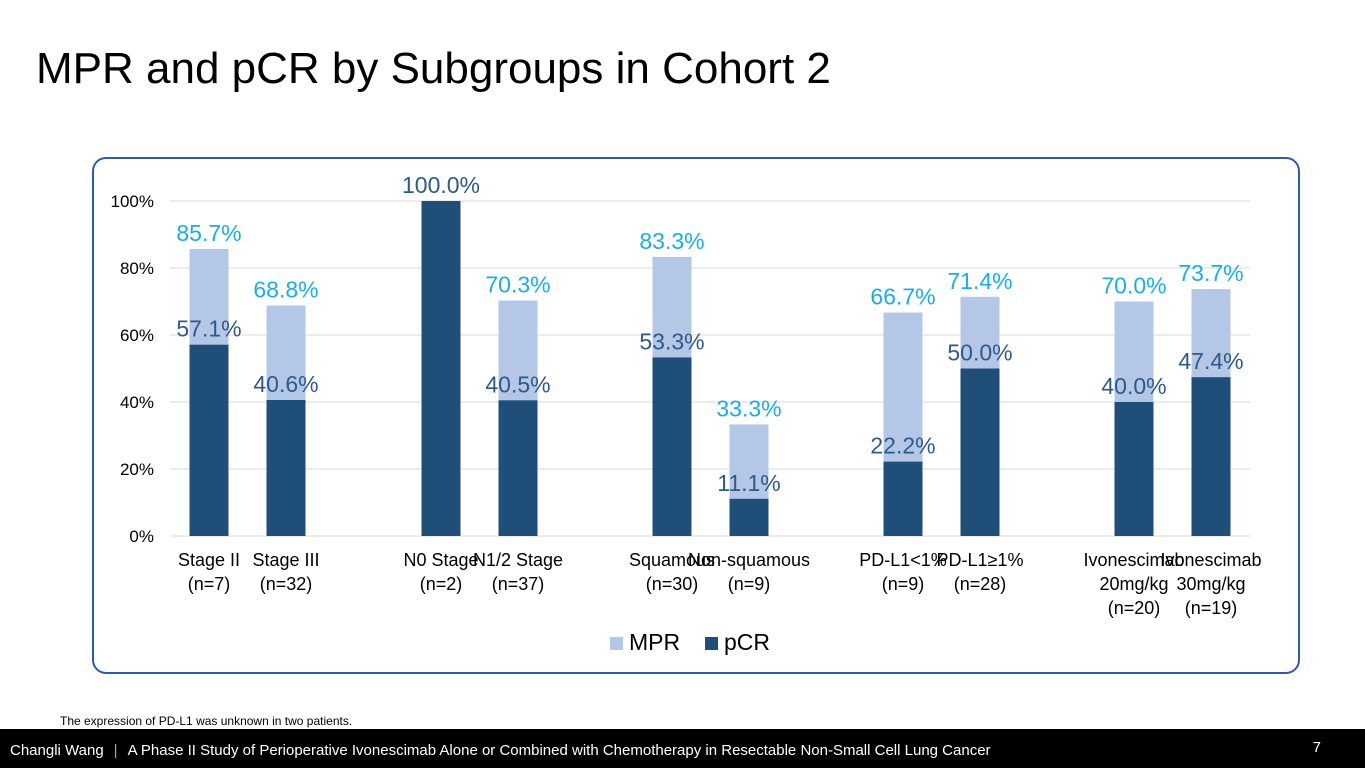 The width and height of the screenshot is (1365, 768). Describe the element at coordinates (441, 185) in the screenshot. I see `pcr-data-label: 100.0%` at that location.